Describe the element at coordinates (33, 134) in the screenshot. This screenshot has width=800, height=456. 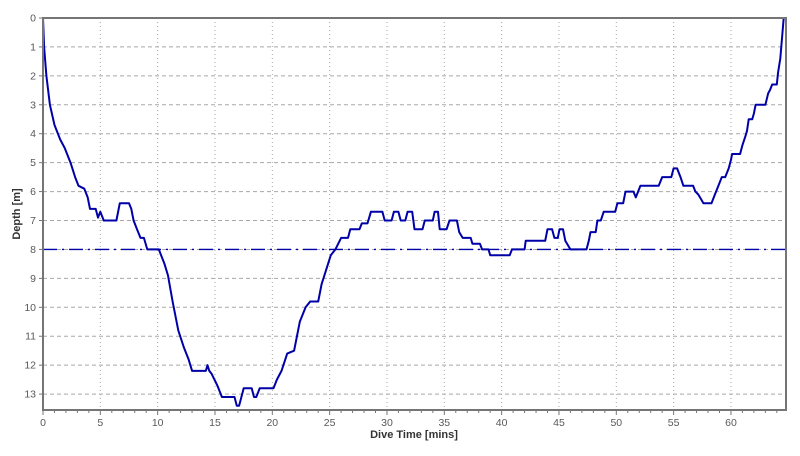
I see `y-tick-label: 4` at that location.